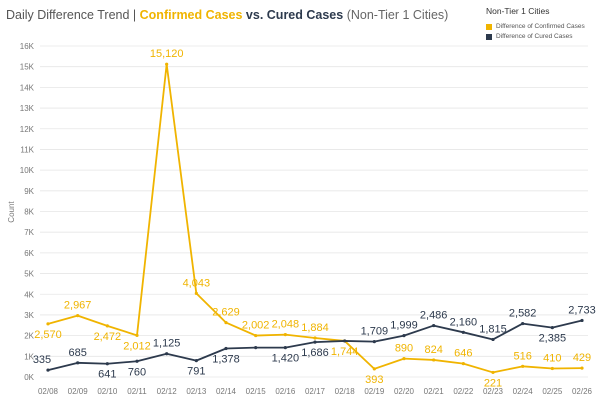 This screenshot has height=400, width=600. What do you see at coordinates (196, 391) in the screenshot?
I see `x-tick-label: 02/13` at bounding box center [196, 391].